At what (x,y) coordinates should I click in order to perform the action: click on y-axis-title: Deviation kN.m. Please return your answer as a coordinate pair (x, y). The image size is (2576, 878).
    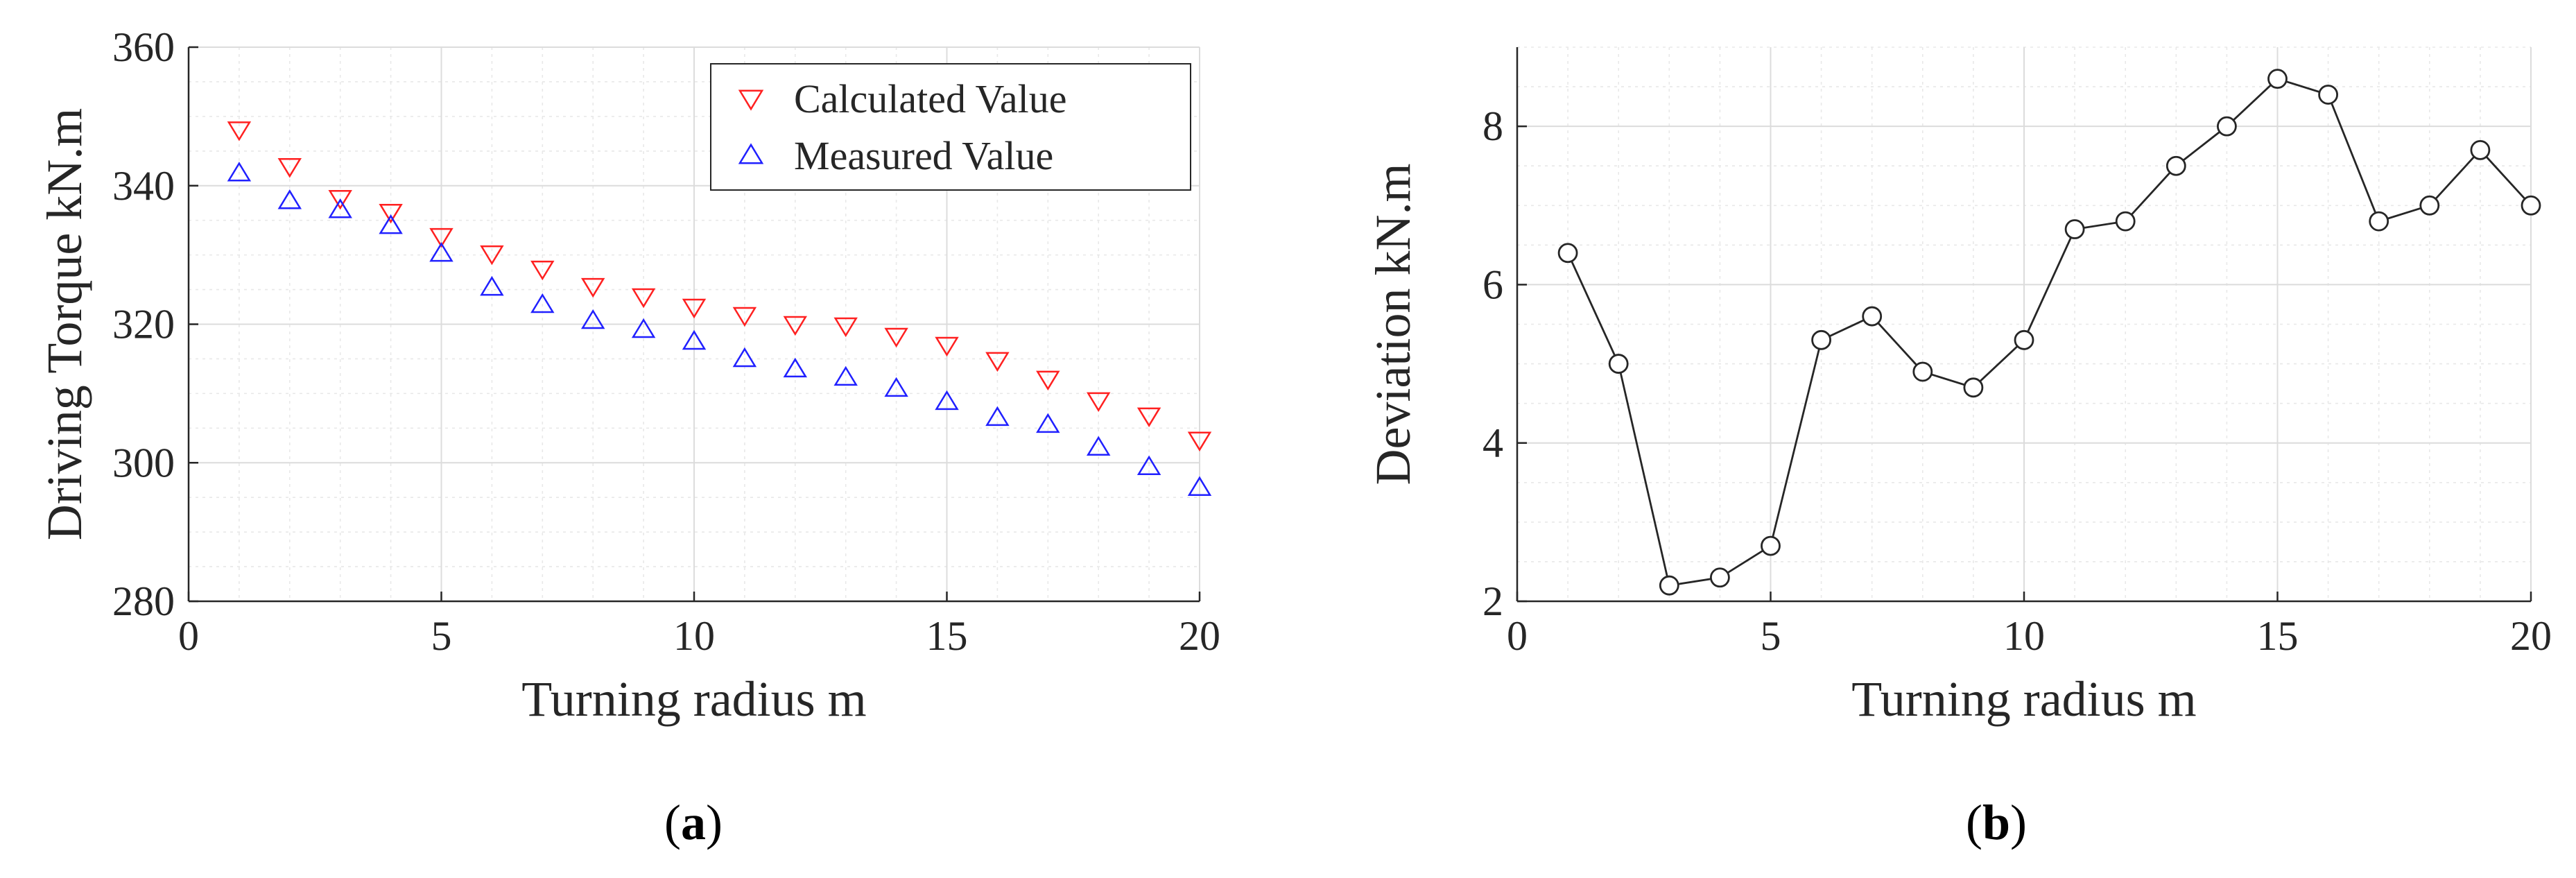
    Looking at the image, I should click on (1393, 324).